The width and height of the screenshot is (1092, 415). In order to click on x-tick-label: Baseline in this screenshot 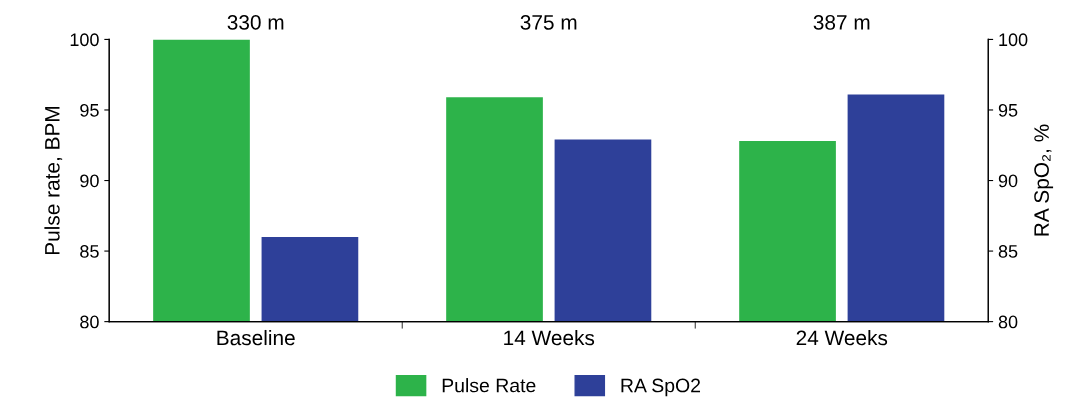, I will do `click(256, 337)`.